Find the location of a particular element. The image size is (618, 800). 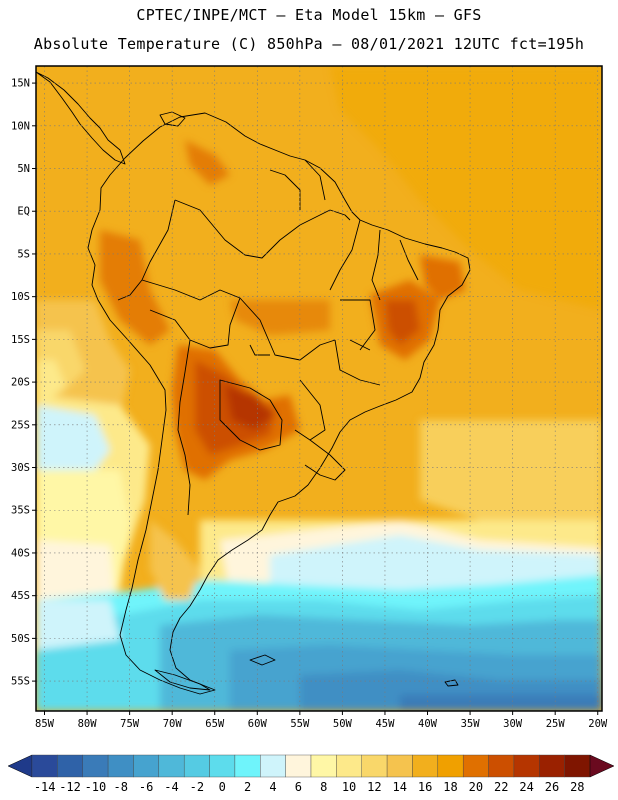

colorbar-label: 8 is located at coordinates (323, 787).